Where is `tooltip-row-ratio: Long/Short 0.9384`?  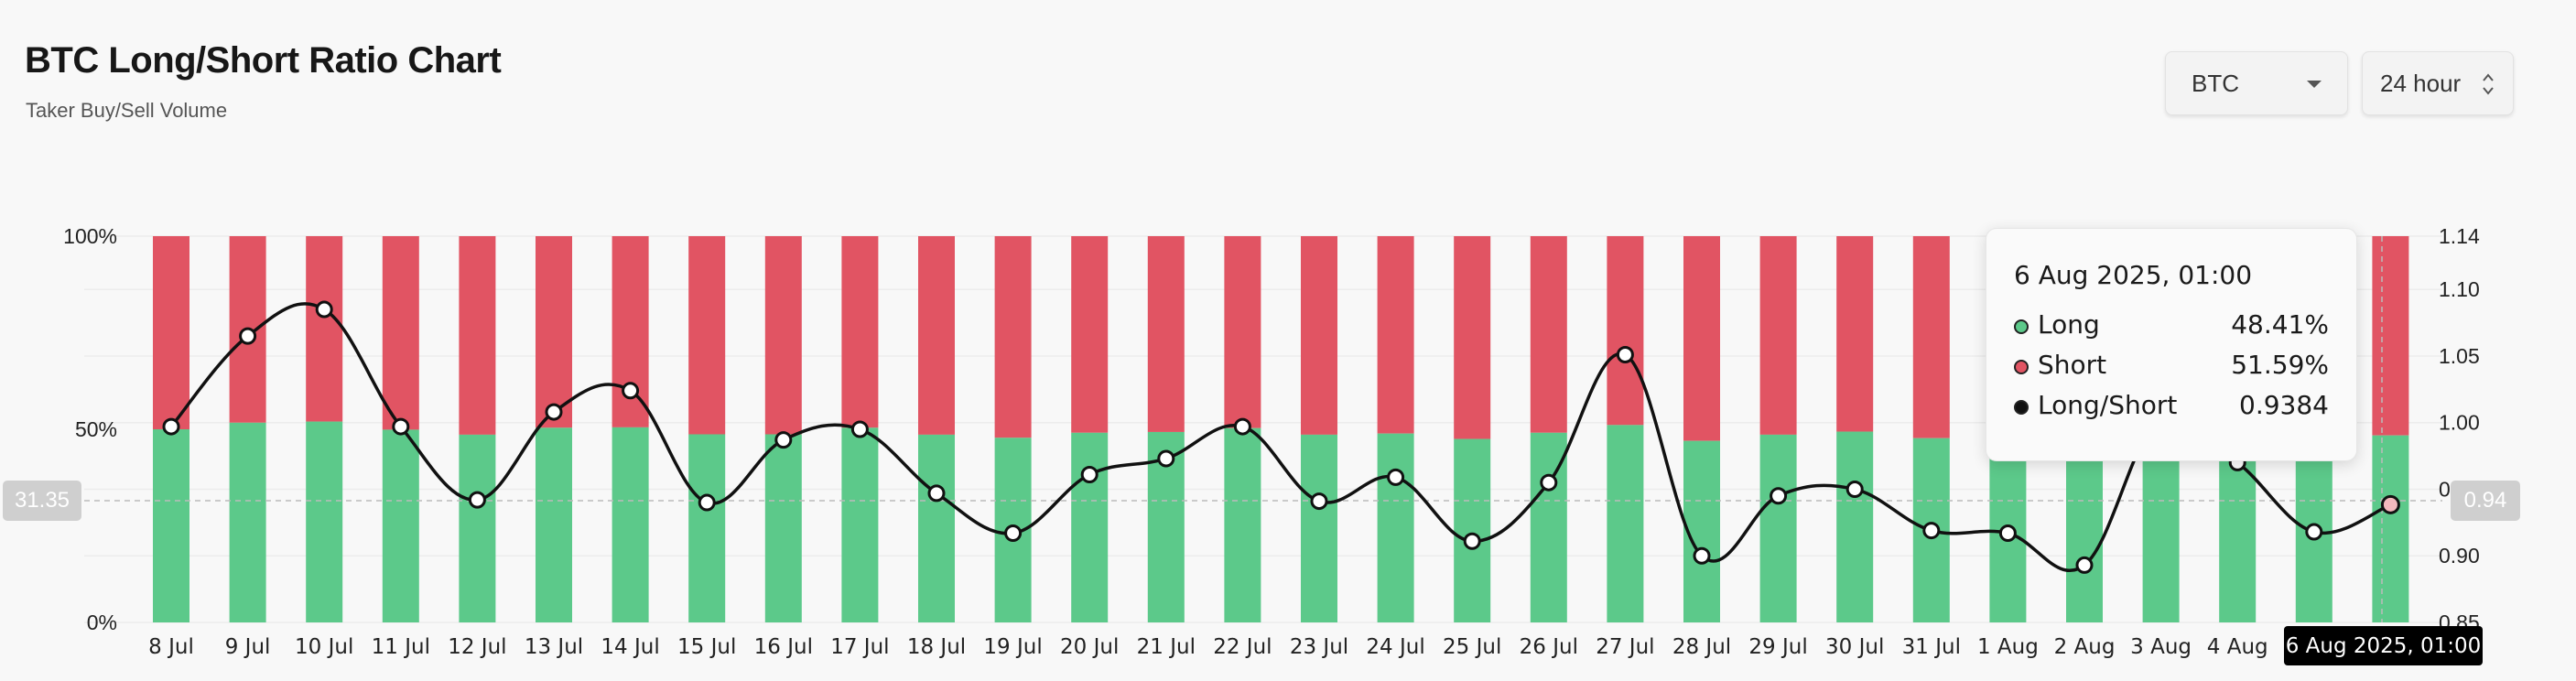
tooltip-row-ratio: Long/Short 0.9384 is located at coordinates (2172, 406).